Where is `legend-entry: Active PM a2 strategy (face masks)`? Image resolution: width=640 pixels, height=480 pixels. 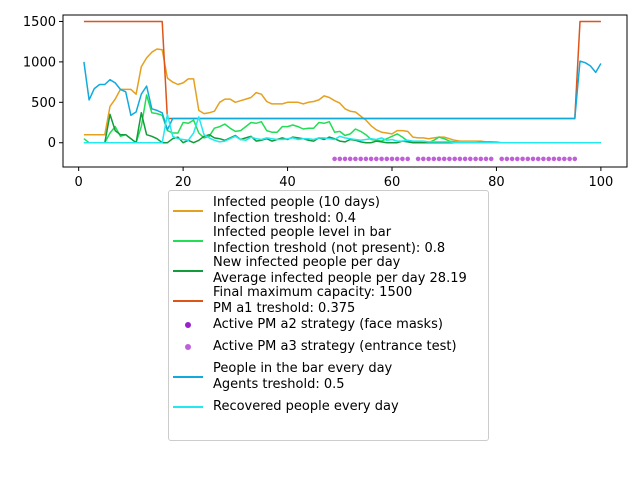
legend-entry: Active PM a2 strategy (face masks) is located at coordinates (308, 325).